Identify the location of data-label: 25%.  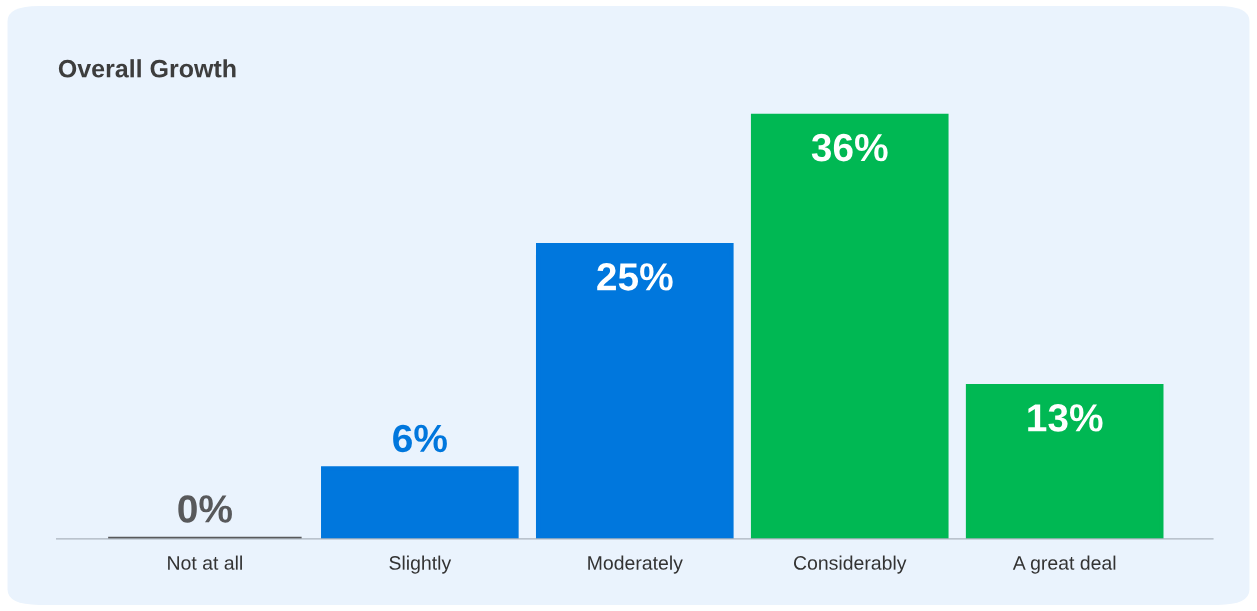
(635, 277).